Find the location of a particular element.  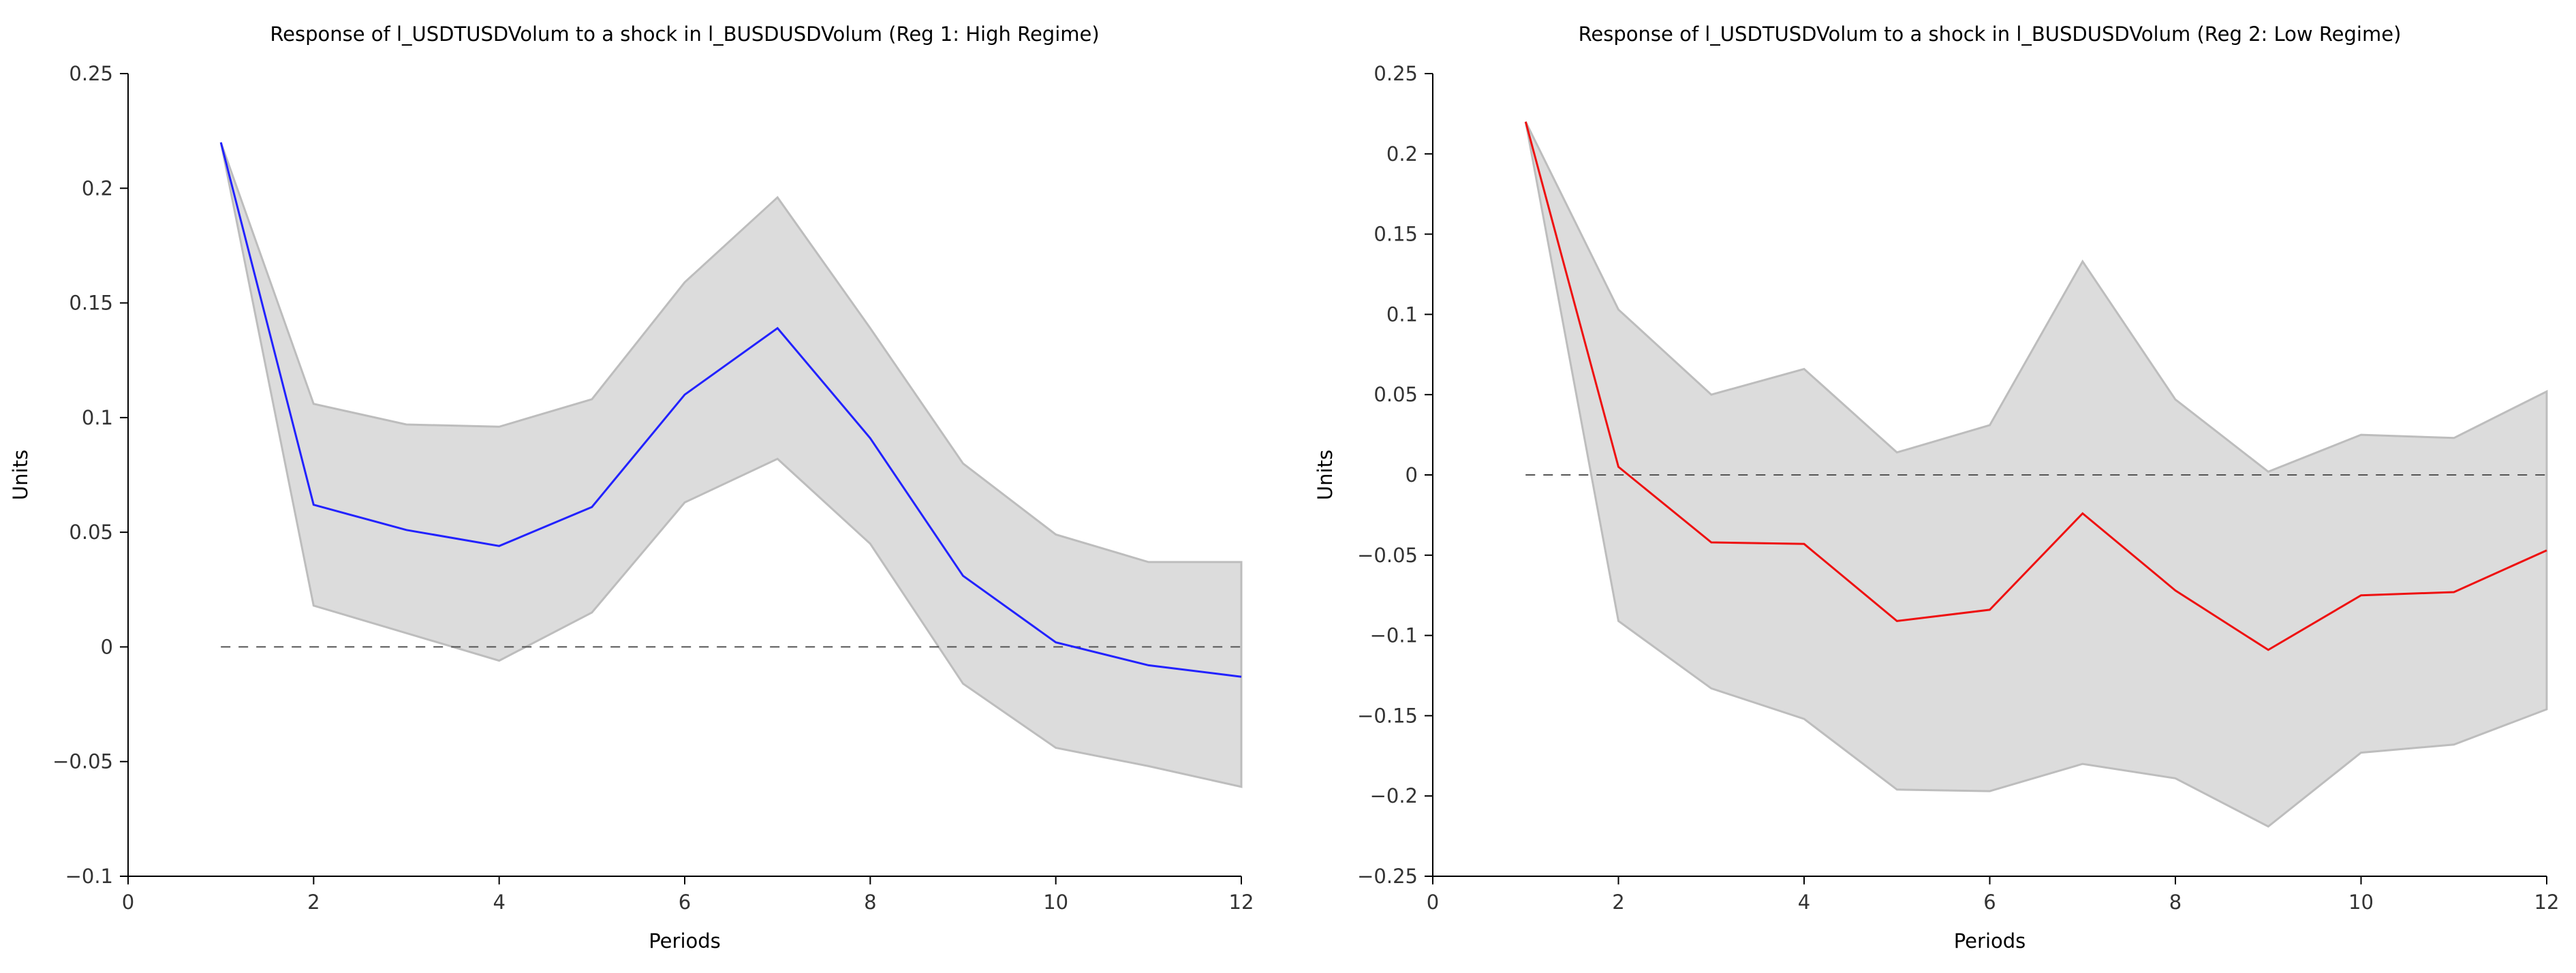

y-tick-label: −0.15 is located at coordinates (1387, 715).